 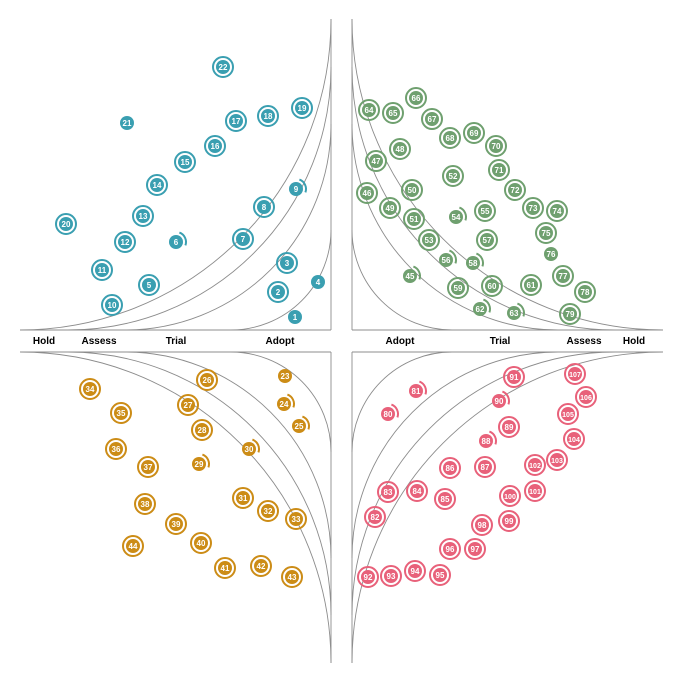 What do you see at coordinates (492, 286) in the screenshot?
I see `blip-60: 60` at bounding box center [492, 286].